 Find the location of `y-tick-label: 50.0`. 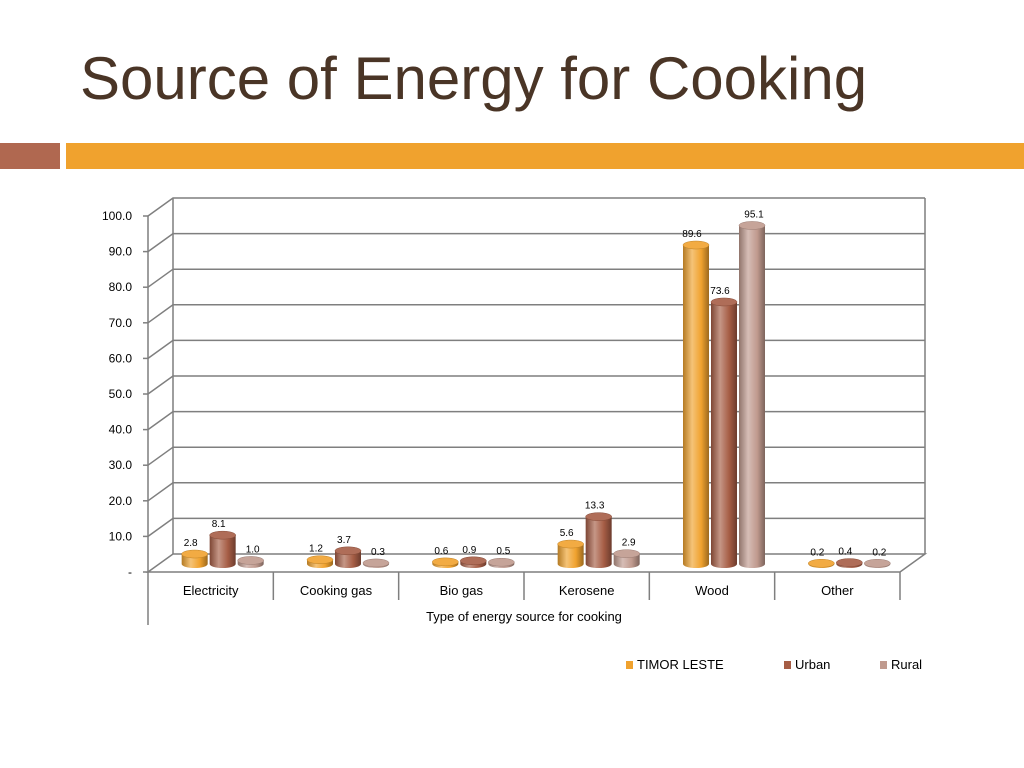

y-tick-label: 50.0 is located at coordinates (121, 394).